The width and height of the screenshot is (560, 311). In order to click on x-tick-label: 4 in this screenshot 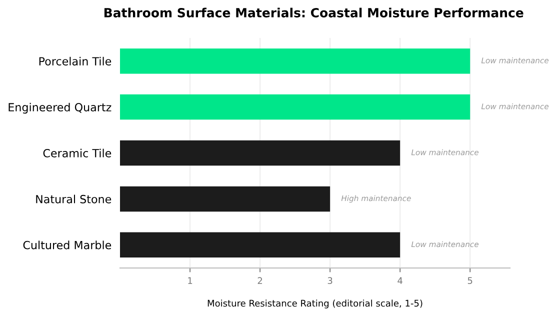, I will do `click(400, 280)`.